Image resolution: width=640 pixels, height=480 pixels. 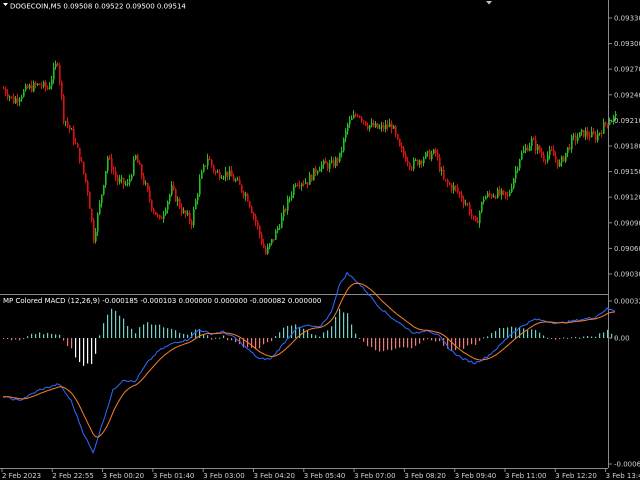 What do you see at coordinates (424, 476) in the screenshot?
I see `time-label: 3 Feb 08:20` at bounding box center [424, 476].